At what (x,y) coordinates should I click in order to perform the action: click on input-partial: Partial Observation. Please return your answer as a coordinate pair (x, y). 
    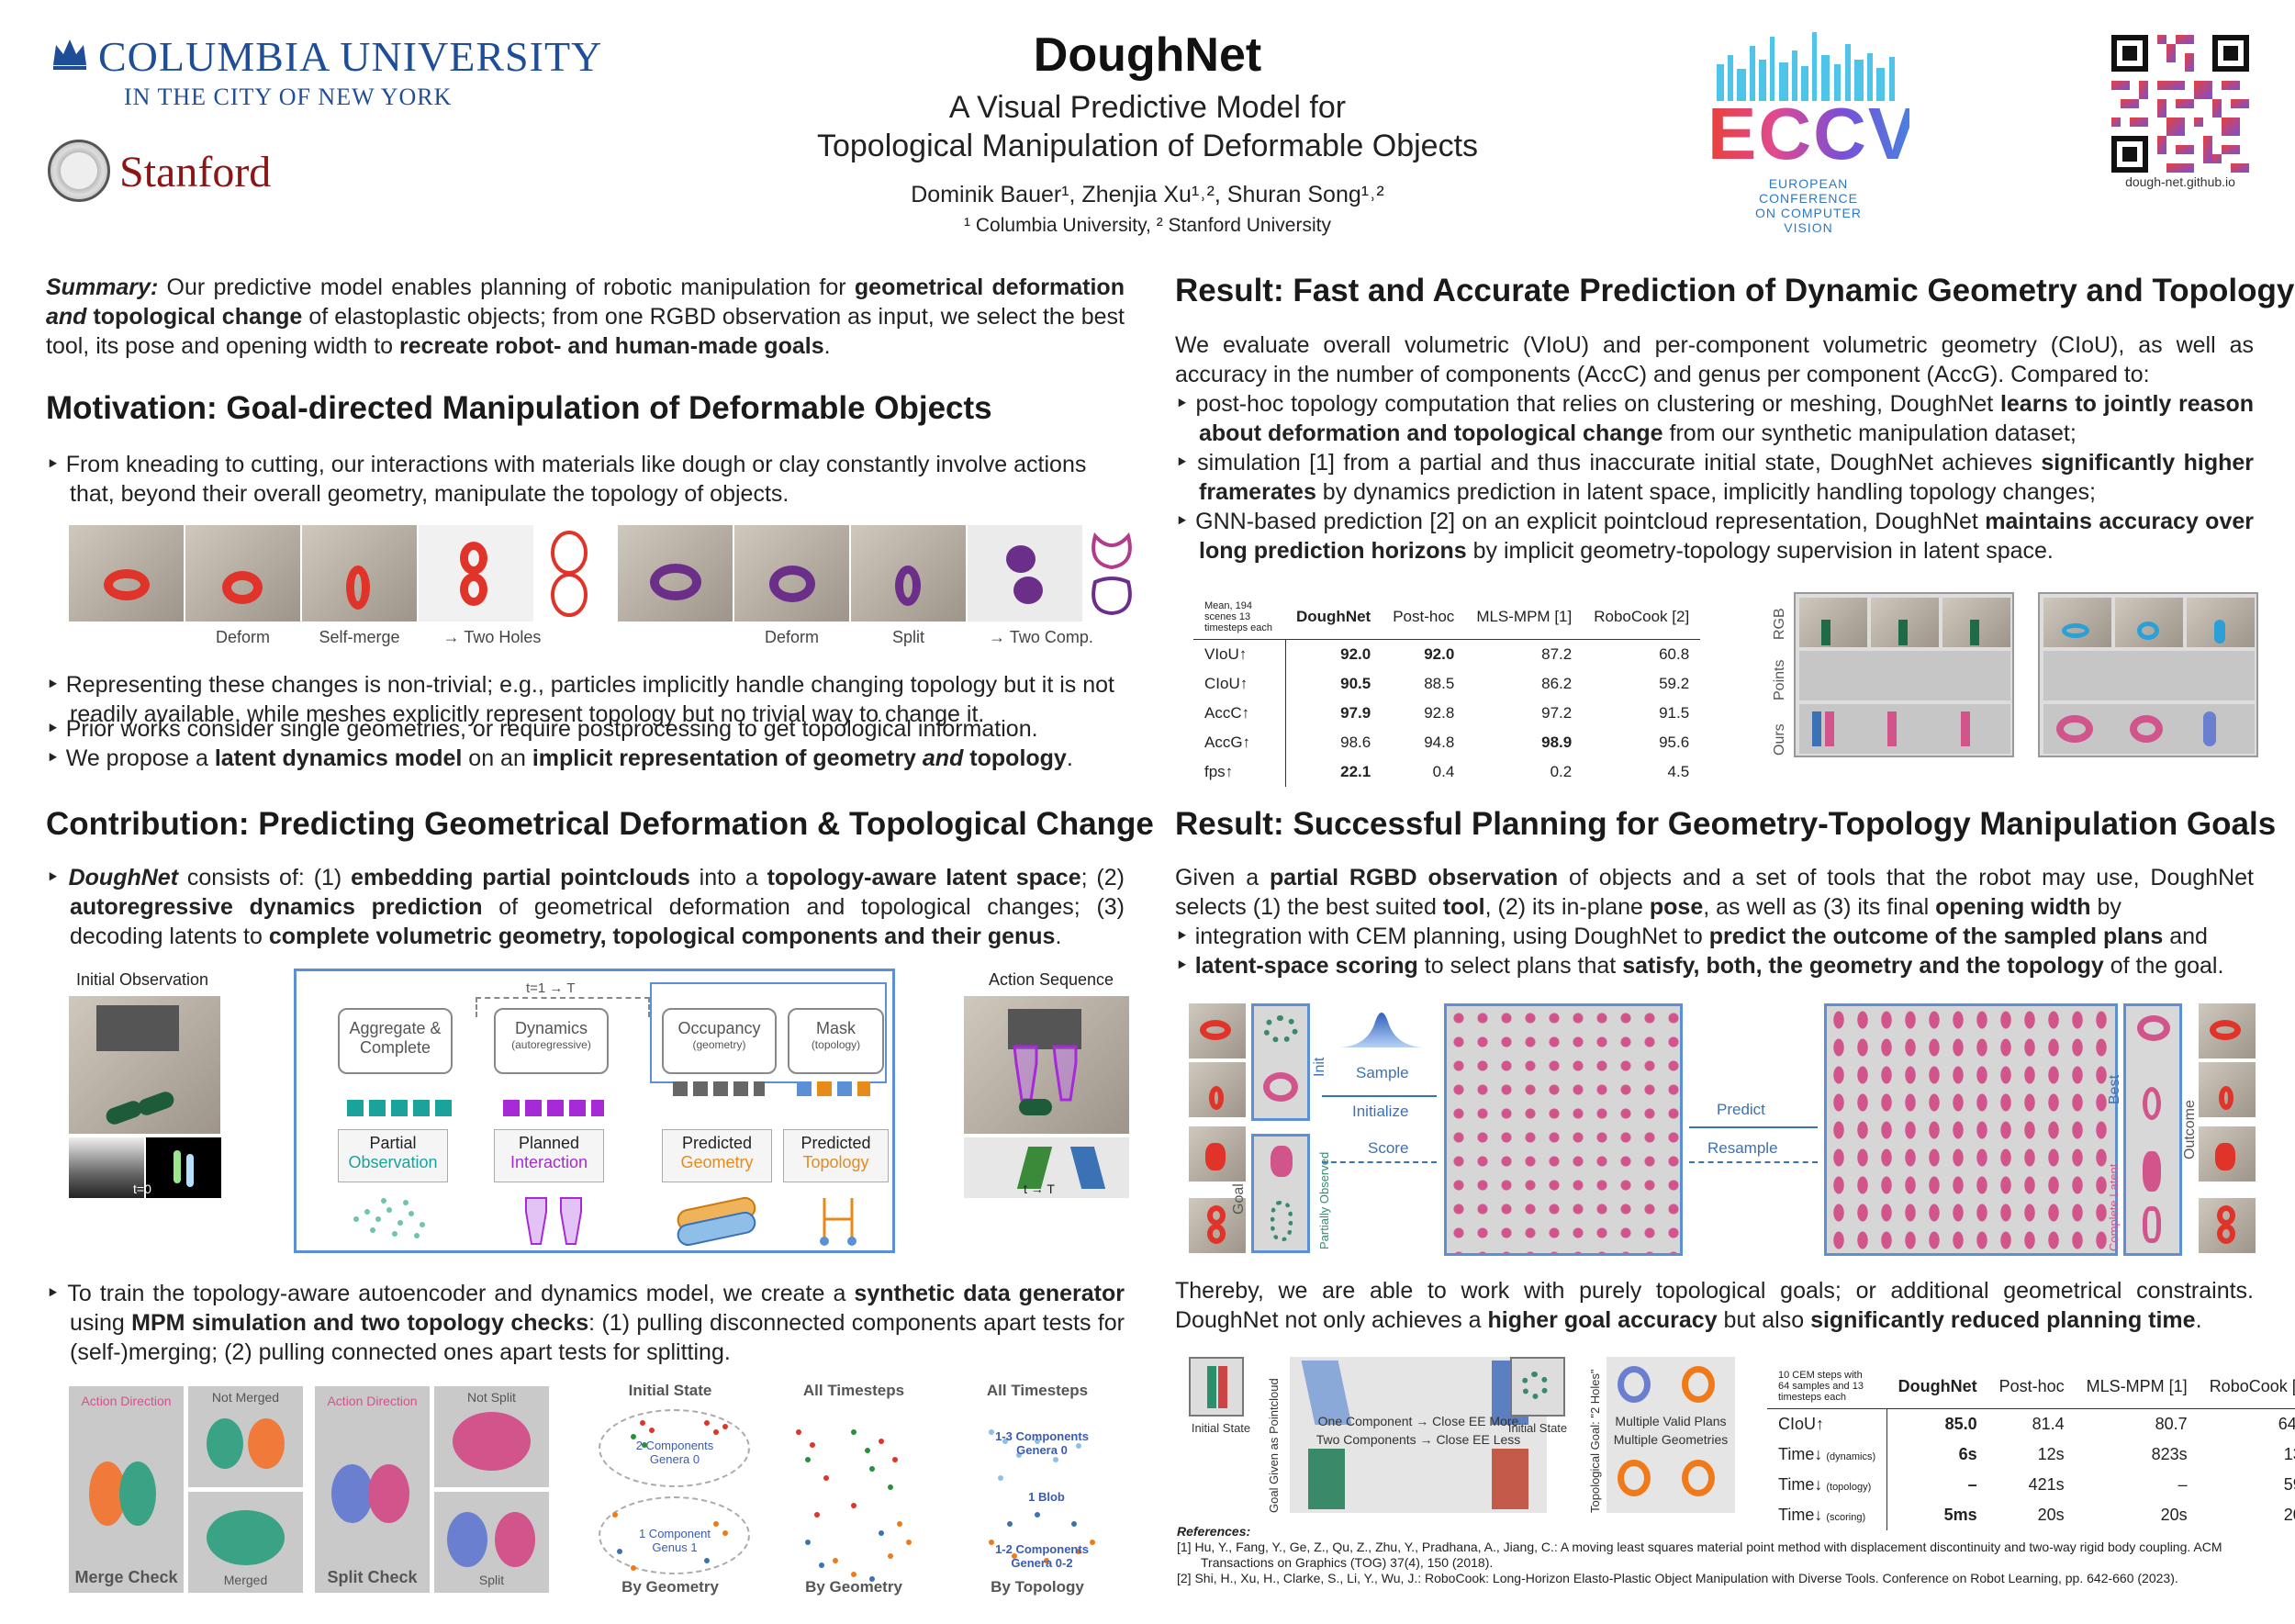
    Looking at the image, I should click on (393, 1155).